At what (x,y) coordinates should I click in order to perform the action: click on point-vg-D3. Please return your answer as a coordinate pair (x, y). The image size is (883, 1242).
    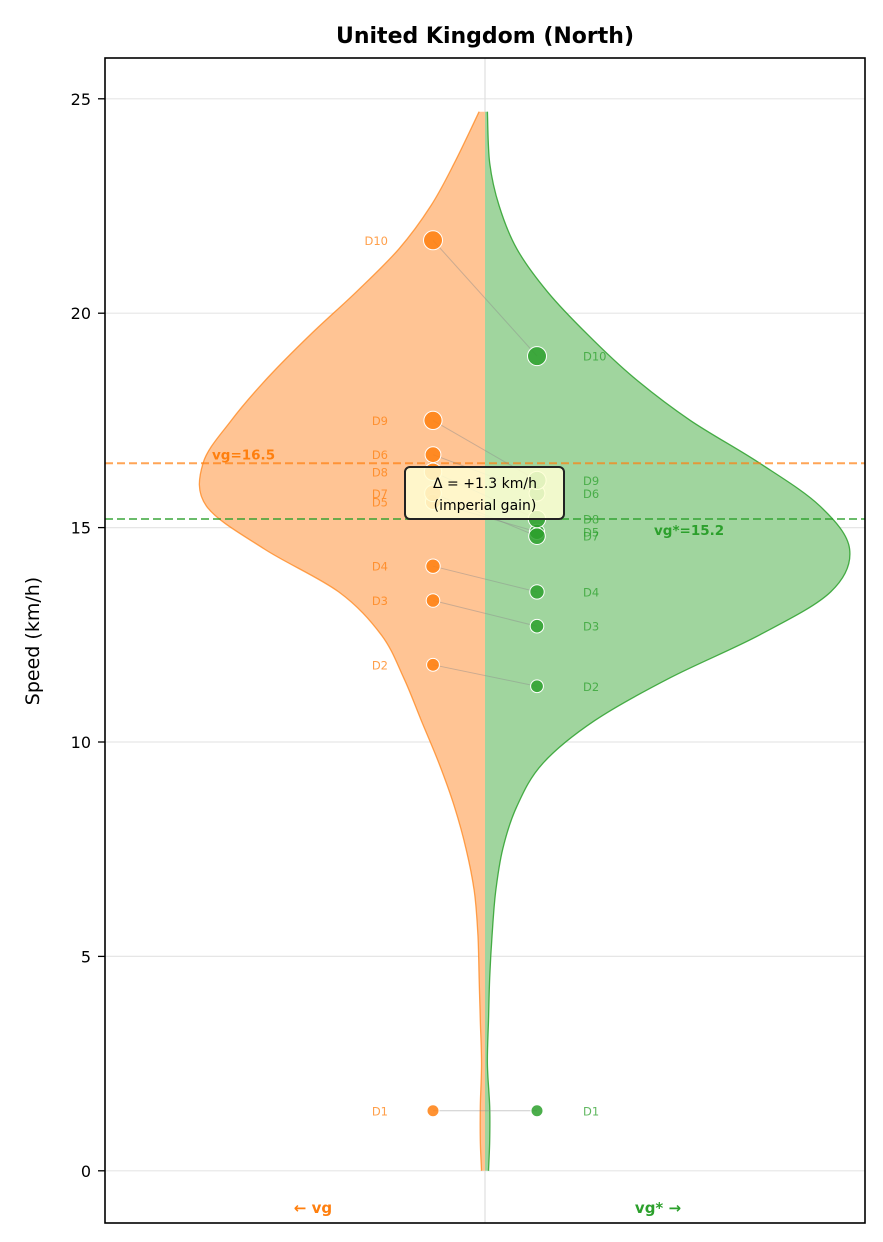
    Looking at the image, I should click on (433, 600).